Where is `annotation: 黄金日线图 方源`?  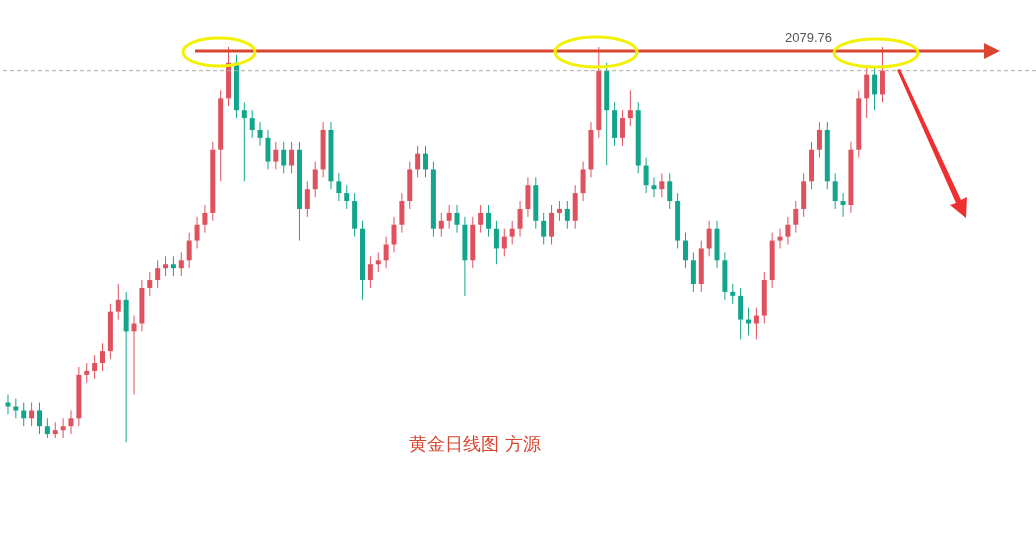 annotation: 黄金日线图 方源 is located at coordinates (475, 443).